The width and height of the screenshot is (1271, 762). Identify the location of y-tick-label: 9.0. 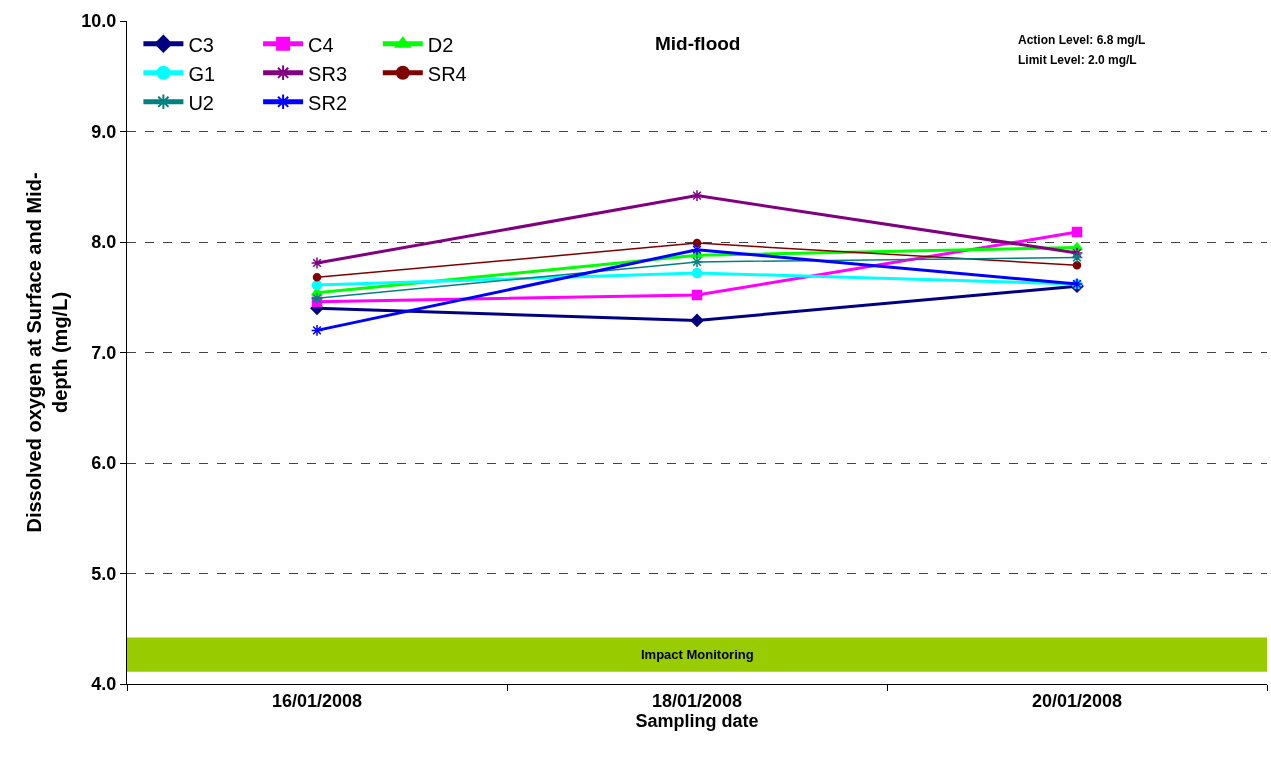
(104, 131).